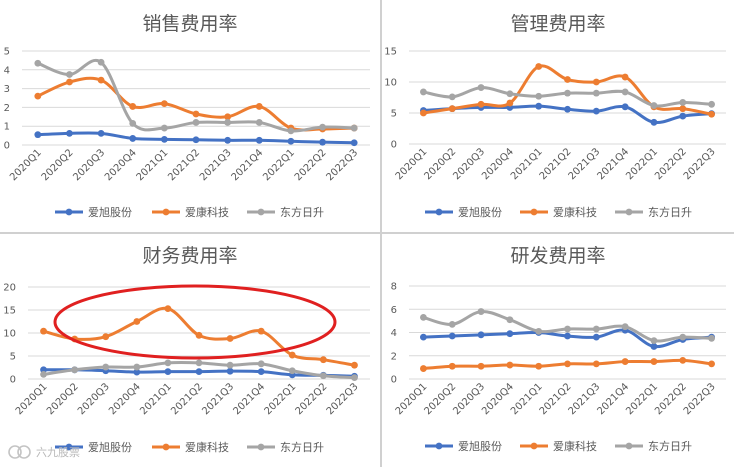 The image size is (734, 467). I want to click on y-tick-label: 5, so click(394, 114).